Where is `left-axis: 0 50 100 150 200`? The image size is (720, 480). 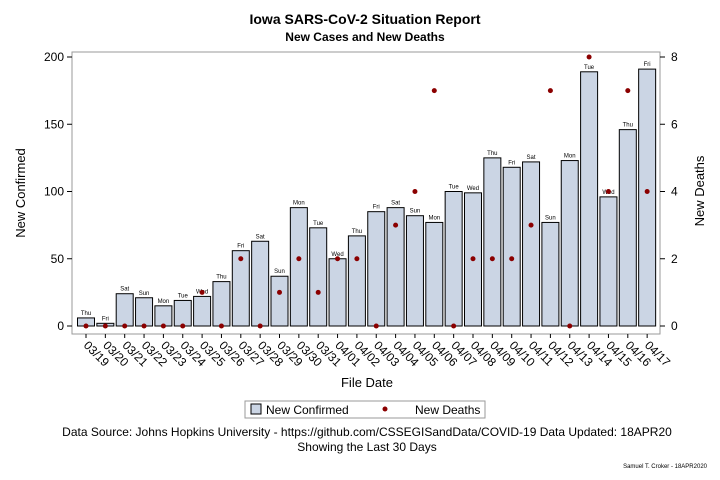 left-axis: 0 50 100 150 200 is located at coordinates (58, 191).